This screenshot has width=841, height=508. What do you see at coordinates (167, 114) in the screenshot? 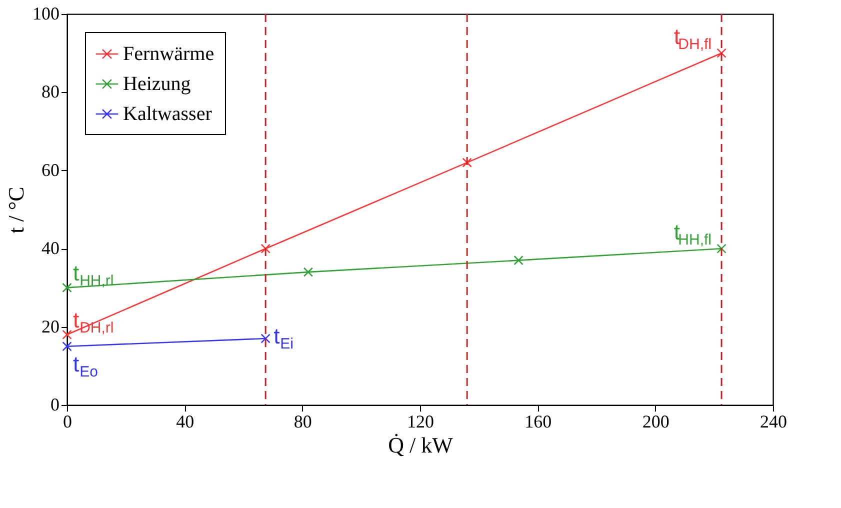
I see `legend-label: Kaltwasser` at bounding box center [167, 114].